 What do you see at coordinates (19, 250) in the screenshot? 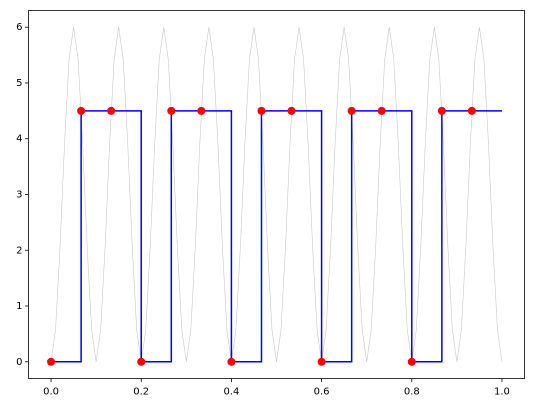
I see `y-tick-label: 2` at bounding box center [19, 250].